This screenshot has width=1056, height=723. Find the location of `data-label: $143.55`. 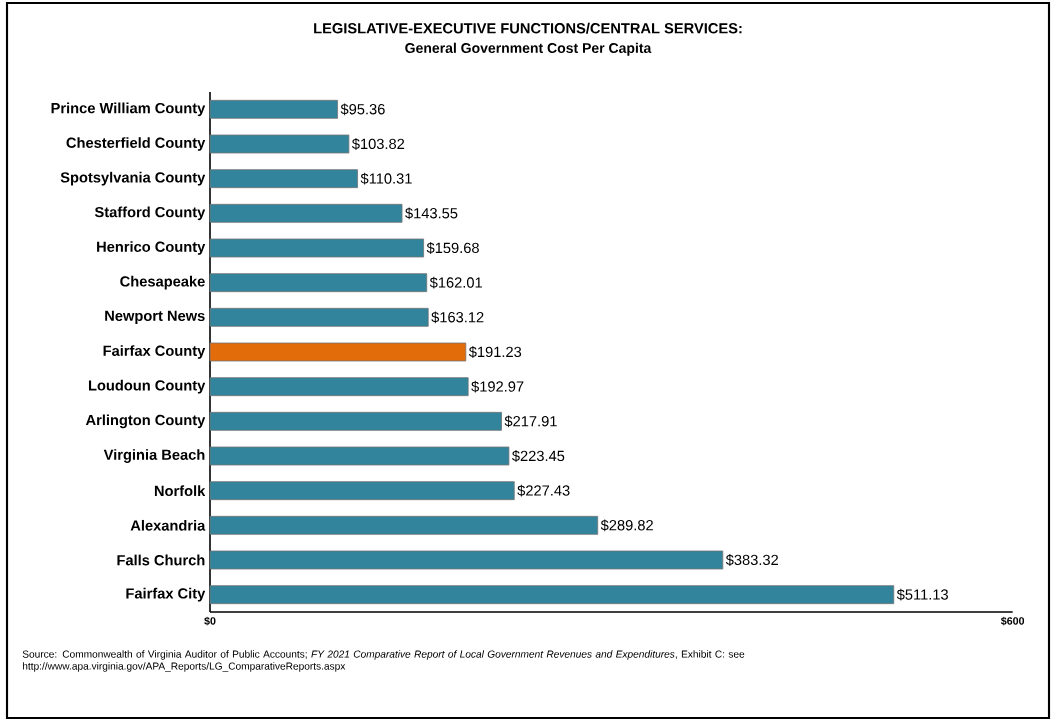

data-label: $143.55 is located at coordinates (431, 213).